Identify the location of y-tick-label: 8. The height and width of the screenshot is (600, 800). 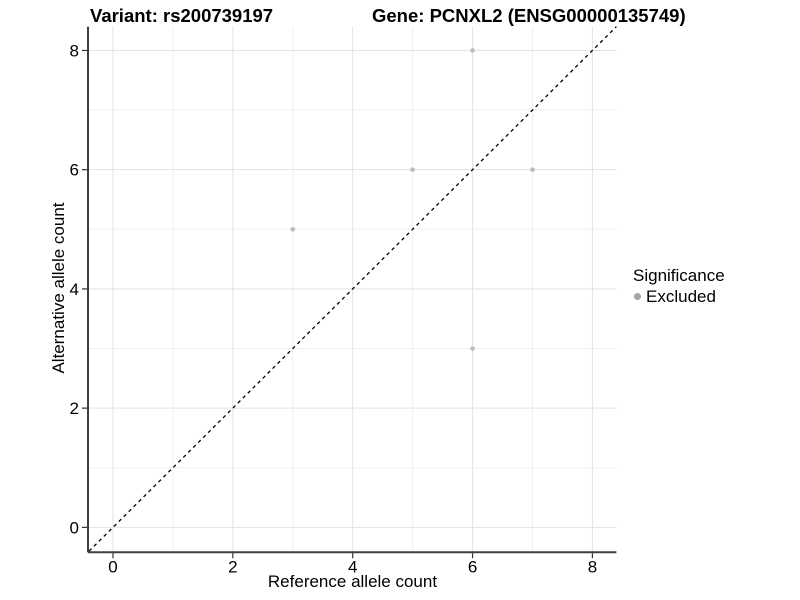
(74, 50).